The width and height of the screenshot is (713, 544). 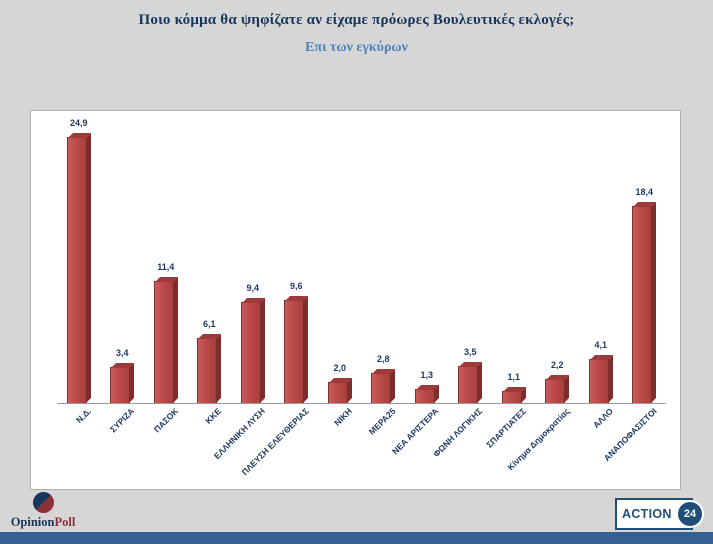 What do you see at coordinates (279, 444) in the screenshot?
I see `x-tick: ΠΛΕΥΣΗ ΕΛΕΥΘΕΡΙΑΣ` at bounding box center [279, 444].